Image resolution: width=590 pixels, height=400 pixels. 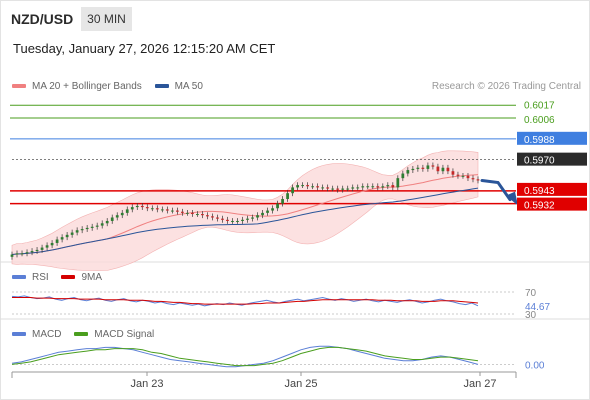 What do you see at coordinates (106, 19) in the screenshot?
I see `interval-selector: 30 MIN` at bounding box center [106, 19].